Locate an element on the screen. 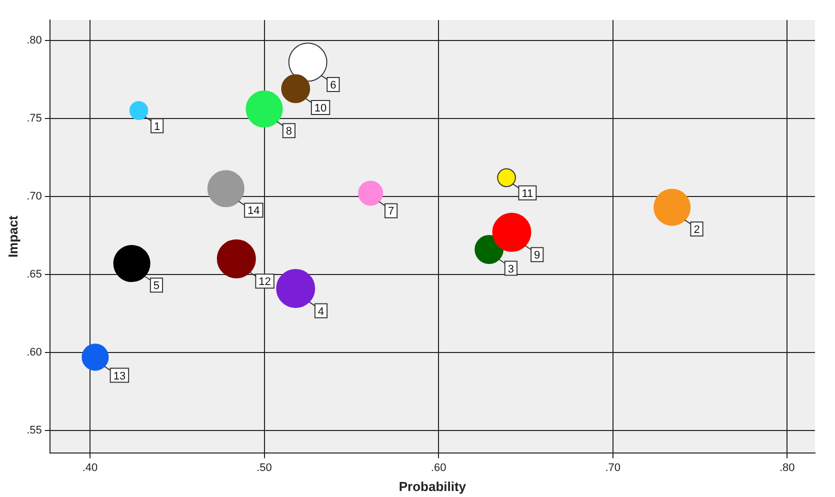 Image resolution: width=835 pixels, height=497 pixels. x-tick-label: .70 is located at coordinates (612, 468).